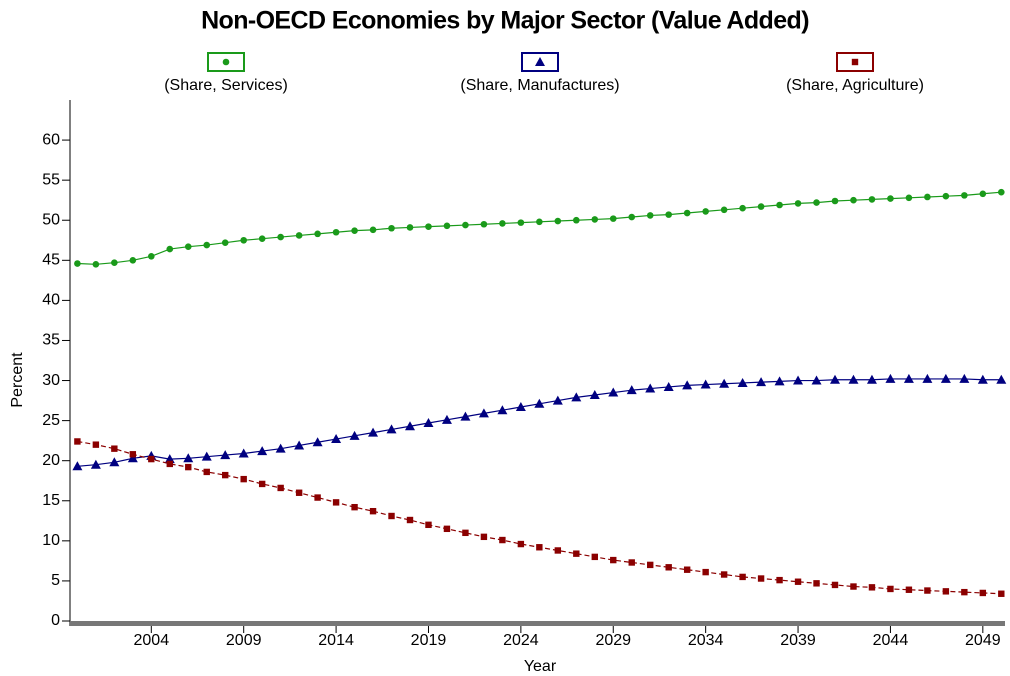 This screenshot has height=676, width=1010. I want to click on legend-label: (Share, Manufactures), so click(539, 85).